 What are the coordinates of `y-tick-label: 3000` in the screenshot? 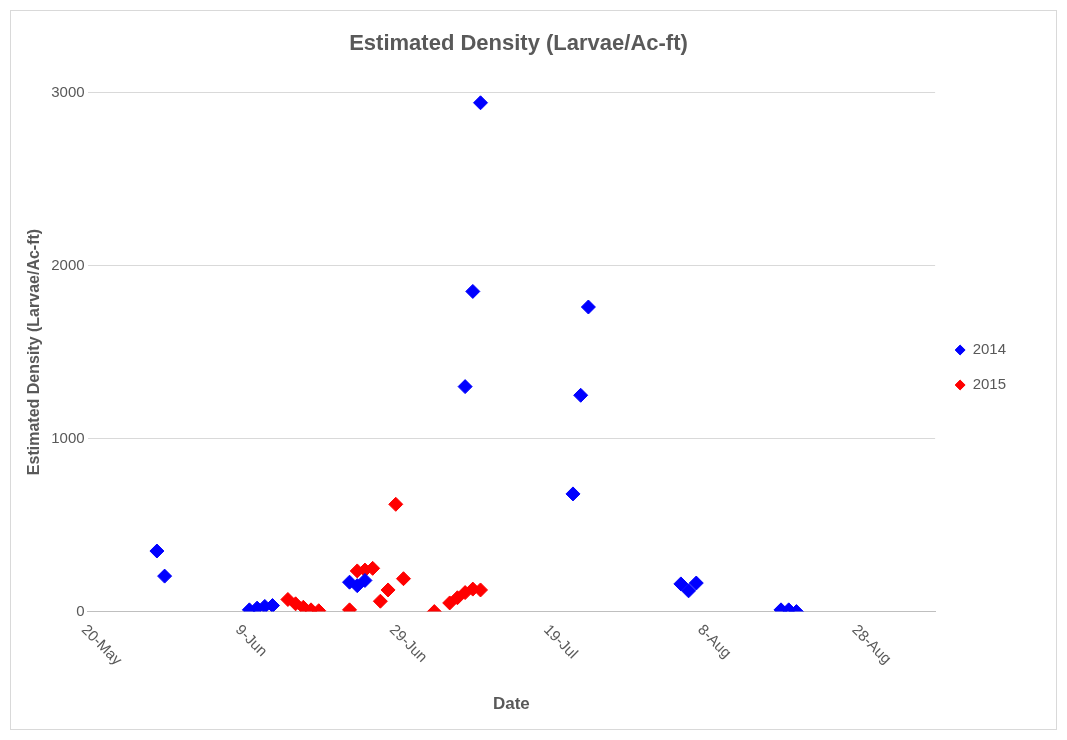 It's located at (68, 91).